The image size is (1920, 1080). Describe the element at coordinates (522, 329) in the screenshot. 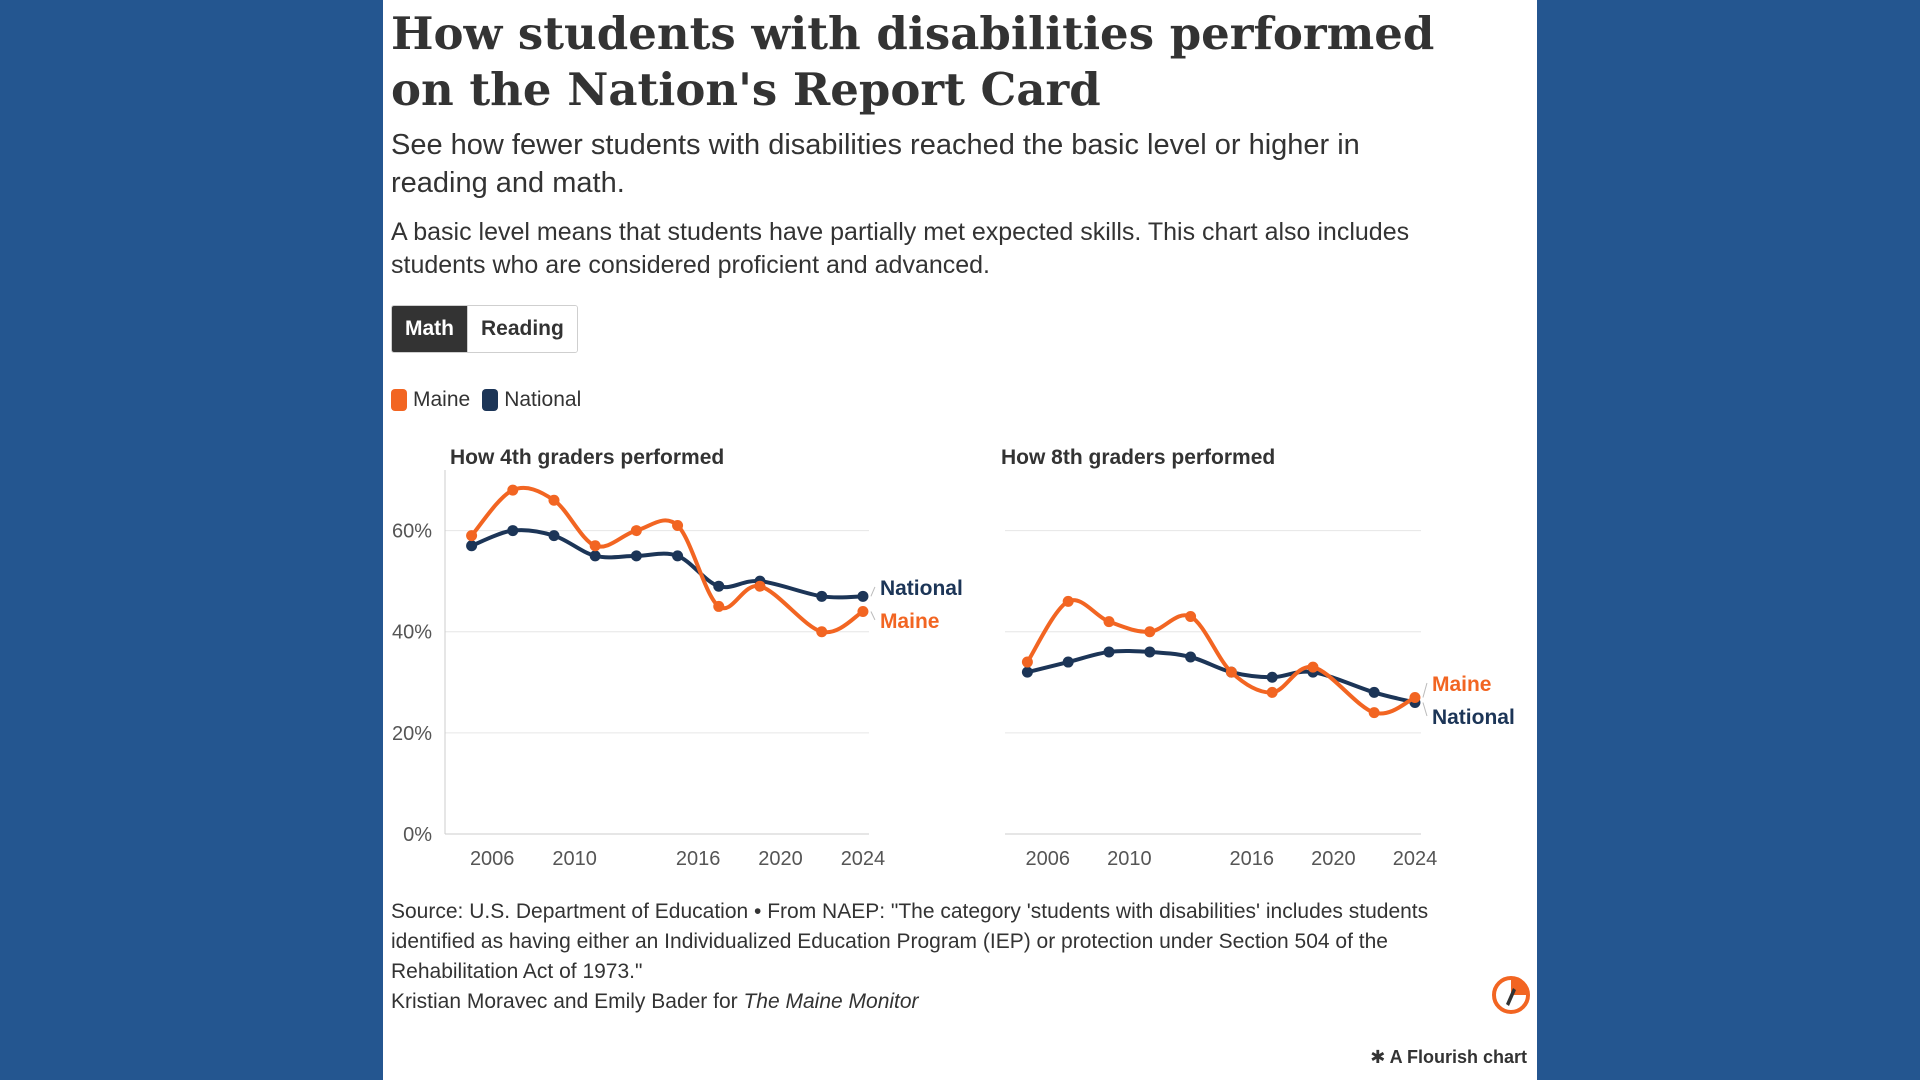

I see `reading-tab-button: Reading` at that location.